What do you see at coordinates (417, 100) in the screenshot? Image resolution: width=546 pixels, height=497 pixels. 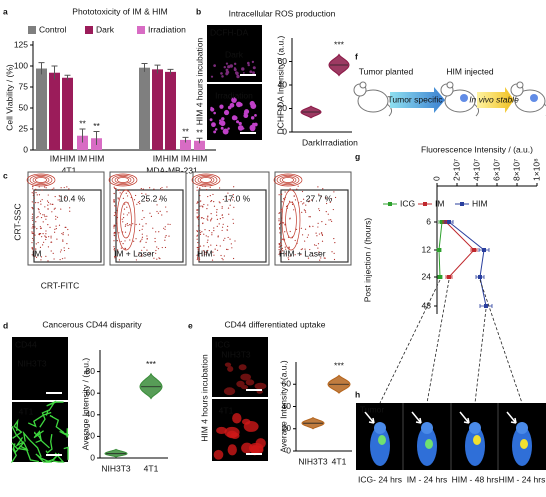 I see `arrow` at bounding box center [417, 100].